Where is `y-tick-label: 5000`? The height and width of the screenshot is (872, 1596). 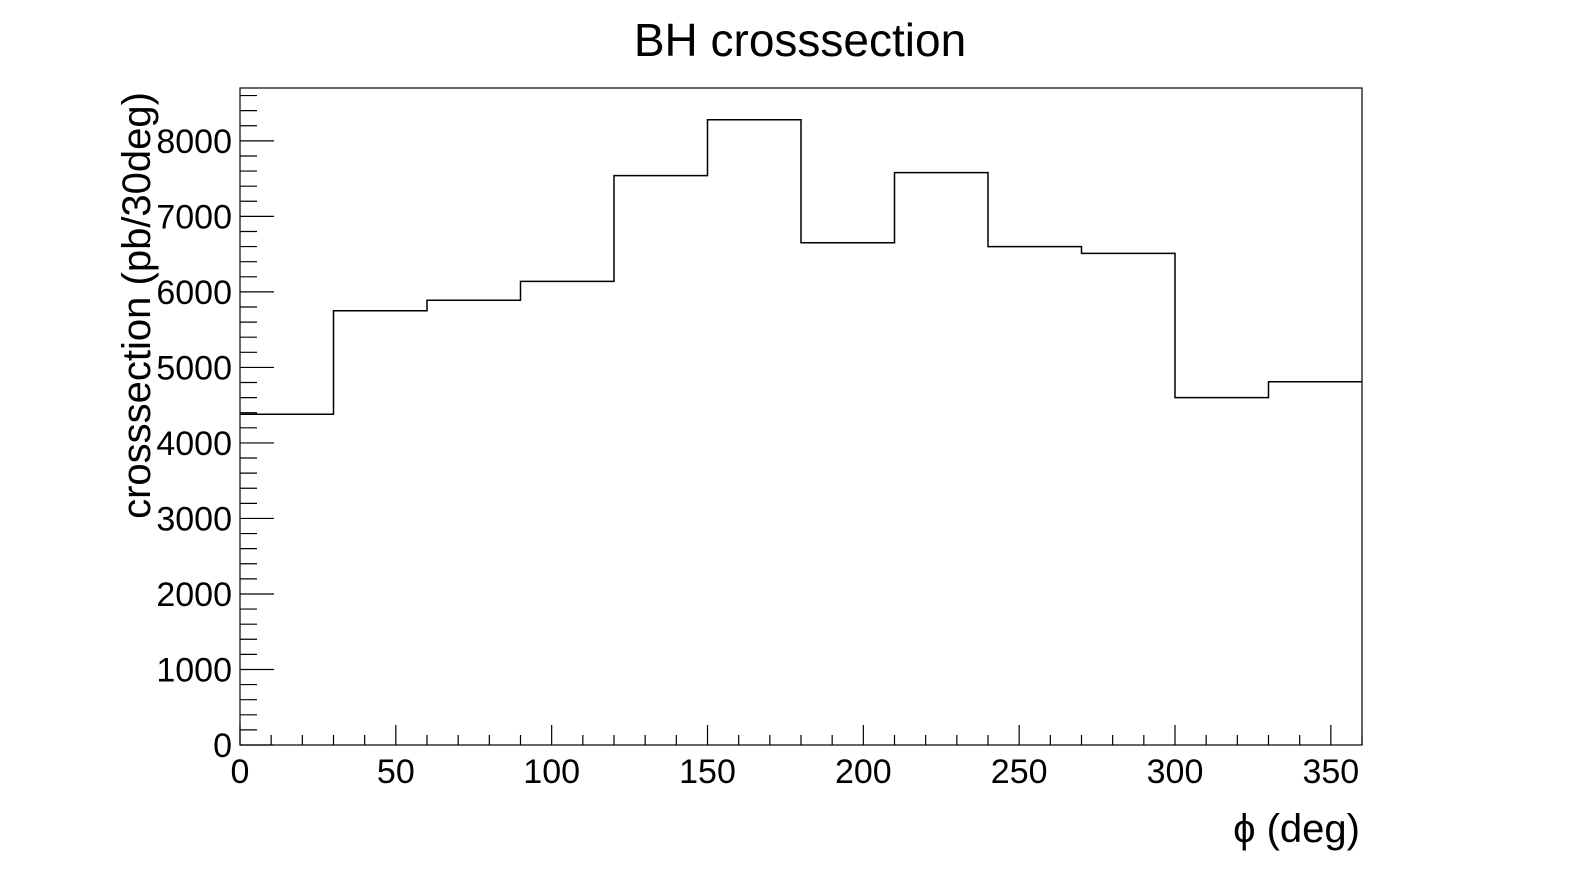 y-tick-label: 5000 is located at coordinates (194, 368).